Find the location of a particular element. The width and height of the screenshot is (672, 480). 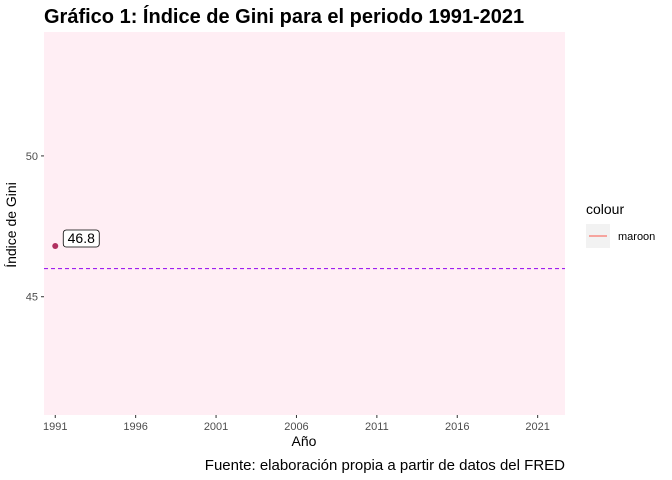

legend-label: maroon is located at coordinates (636, 237).